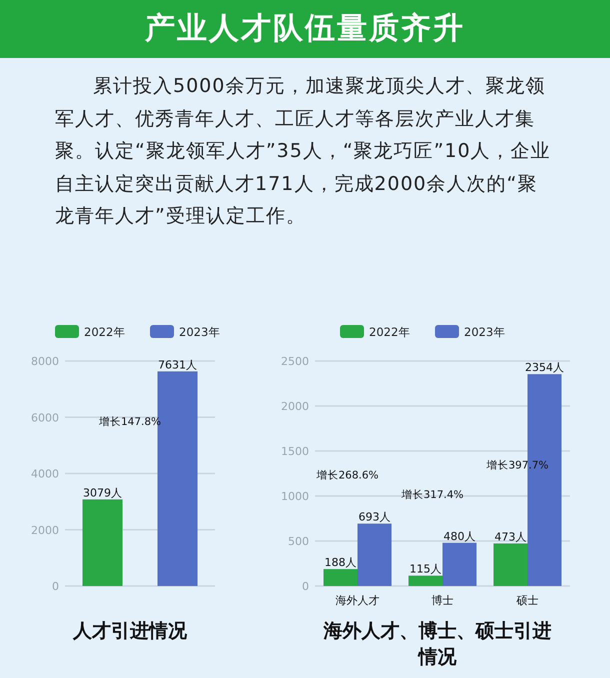  Describe the element at coordinates (527, 600) in the screenshot. I see `x-tick-label: 硕士` at that location.